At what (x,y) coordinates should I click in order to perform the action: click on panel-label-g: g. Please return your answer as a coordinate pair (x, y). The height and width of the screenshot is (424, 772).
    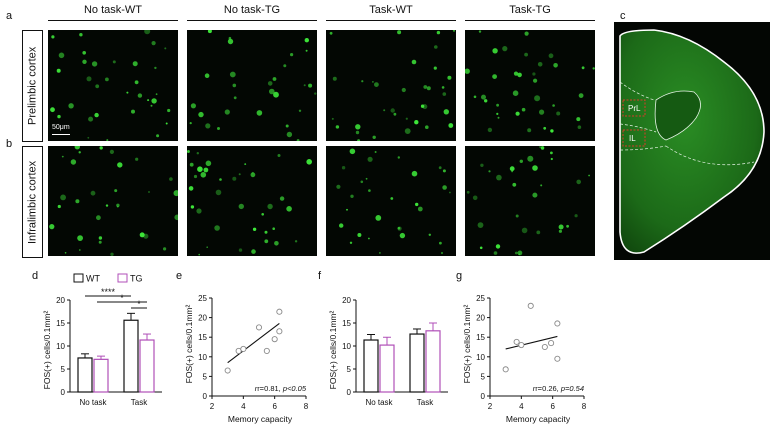
    Looking at the image, I should click on (459, 276).